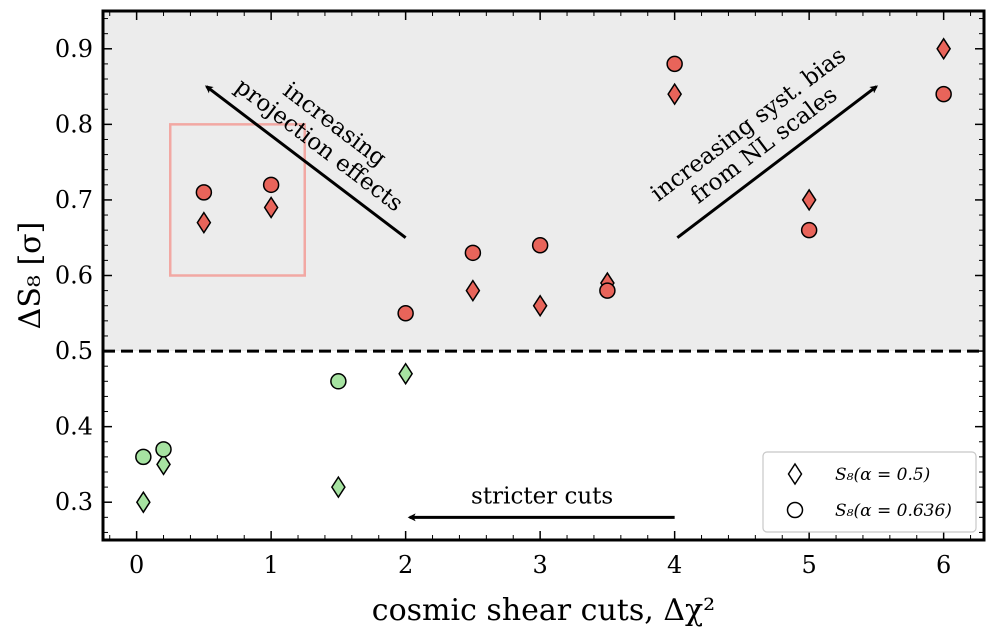 The image size is (996, 635). I want to click on annotation-text-stricter: stricter cuts, so click(542, 496).